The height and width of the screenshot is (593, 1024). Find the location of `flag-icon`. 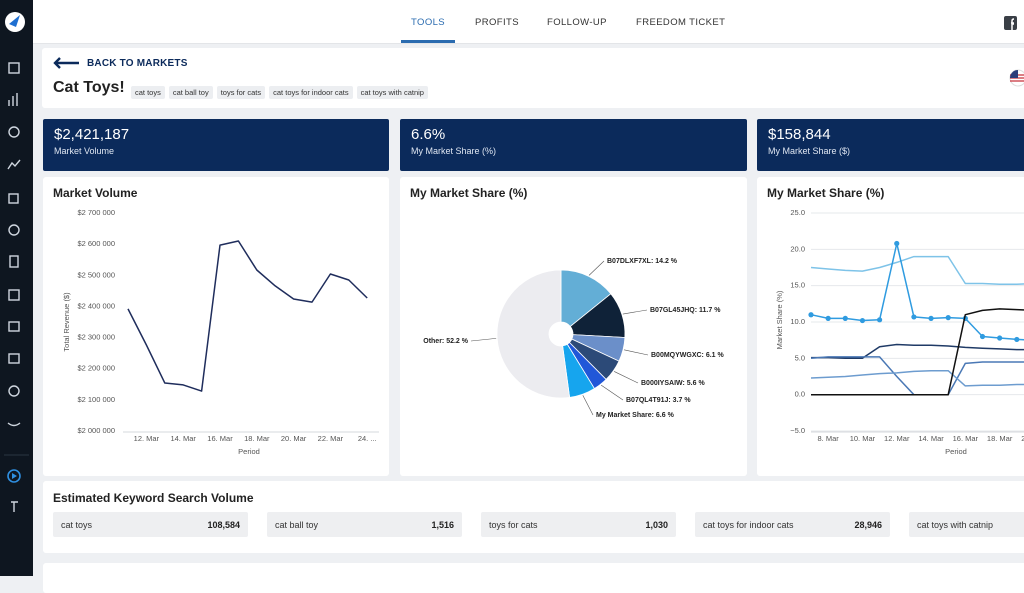

flag-icon is located at coordinates (1013, 78).